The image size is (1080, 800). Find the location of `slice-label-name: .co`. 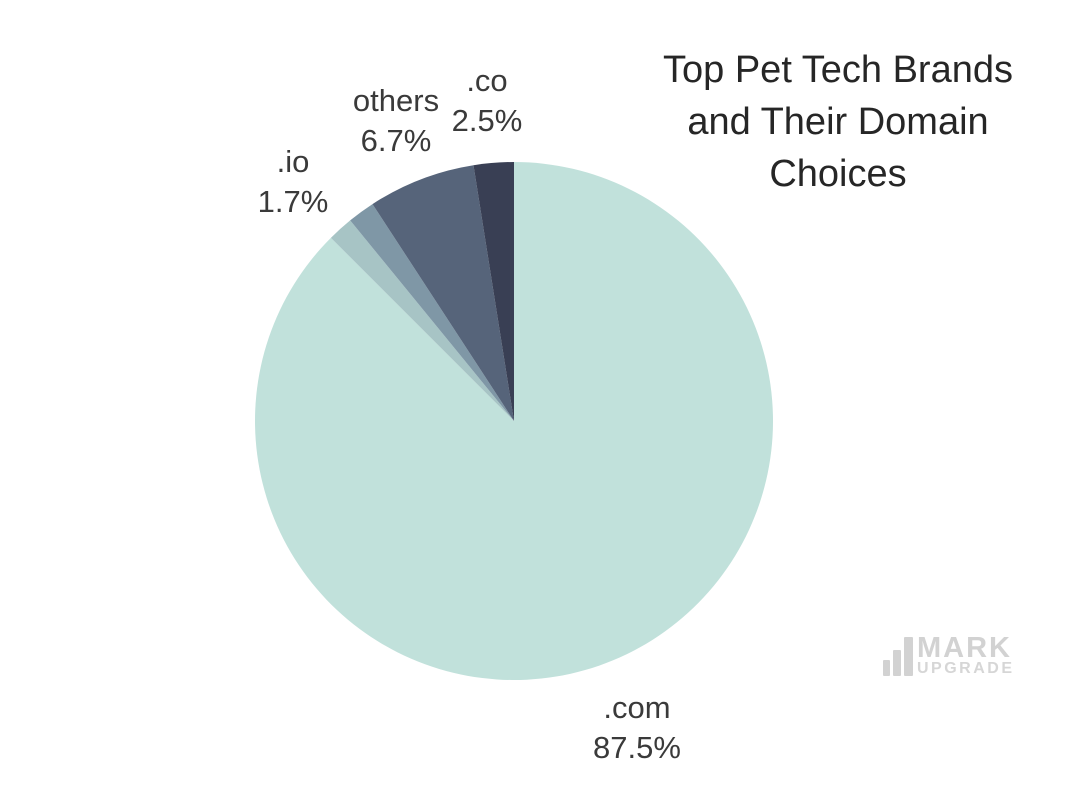

slice-label-name: .co is located at coordinates (487, 80).